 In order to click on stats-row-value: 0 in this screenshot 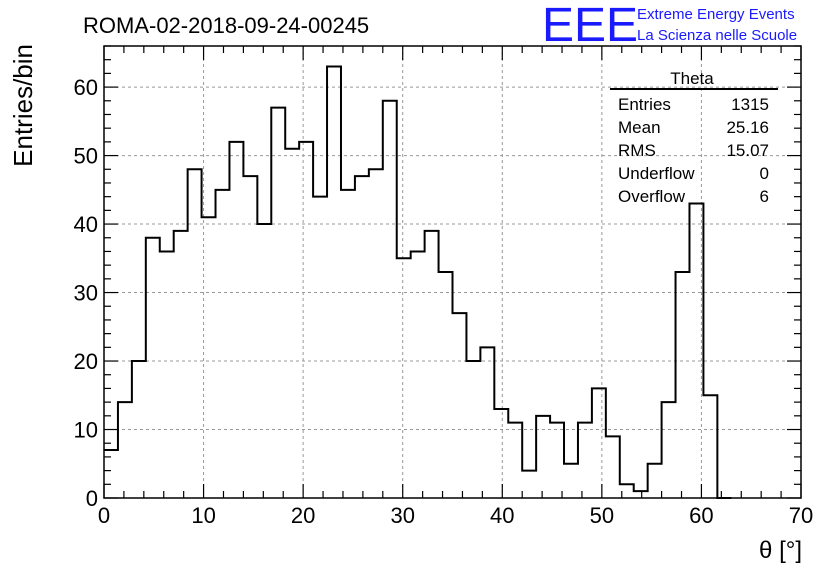, I will do `click(764, 173)`.